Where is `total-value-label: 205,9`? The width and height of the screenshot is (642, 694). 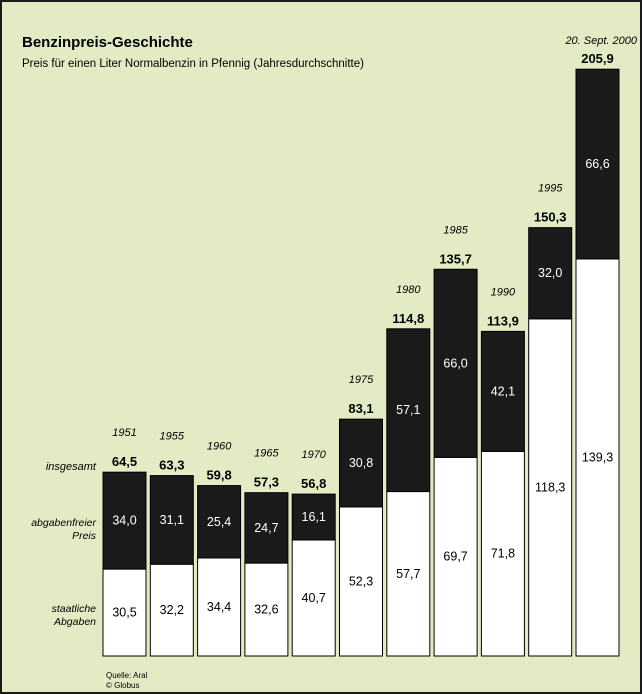 total-value-label: 205,9 is located at coordinates (597, 58).